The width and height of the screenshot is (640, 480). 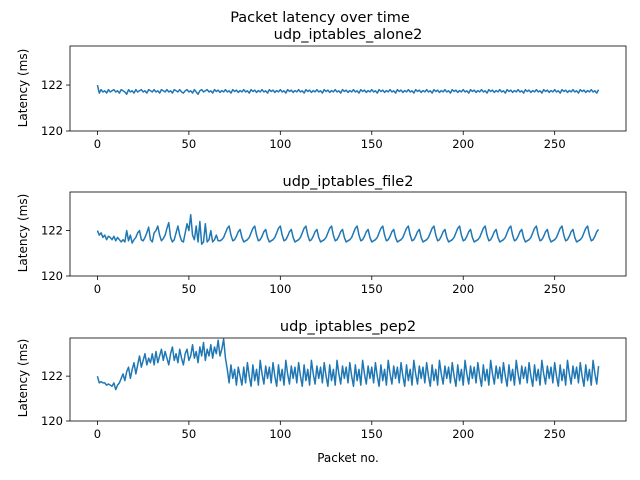 I want to click on panel-2-title: udp_iptables_file2, so click(x=348, y=182).